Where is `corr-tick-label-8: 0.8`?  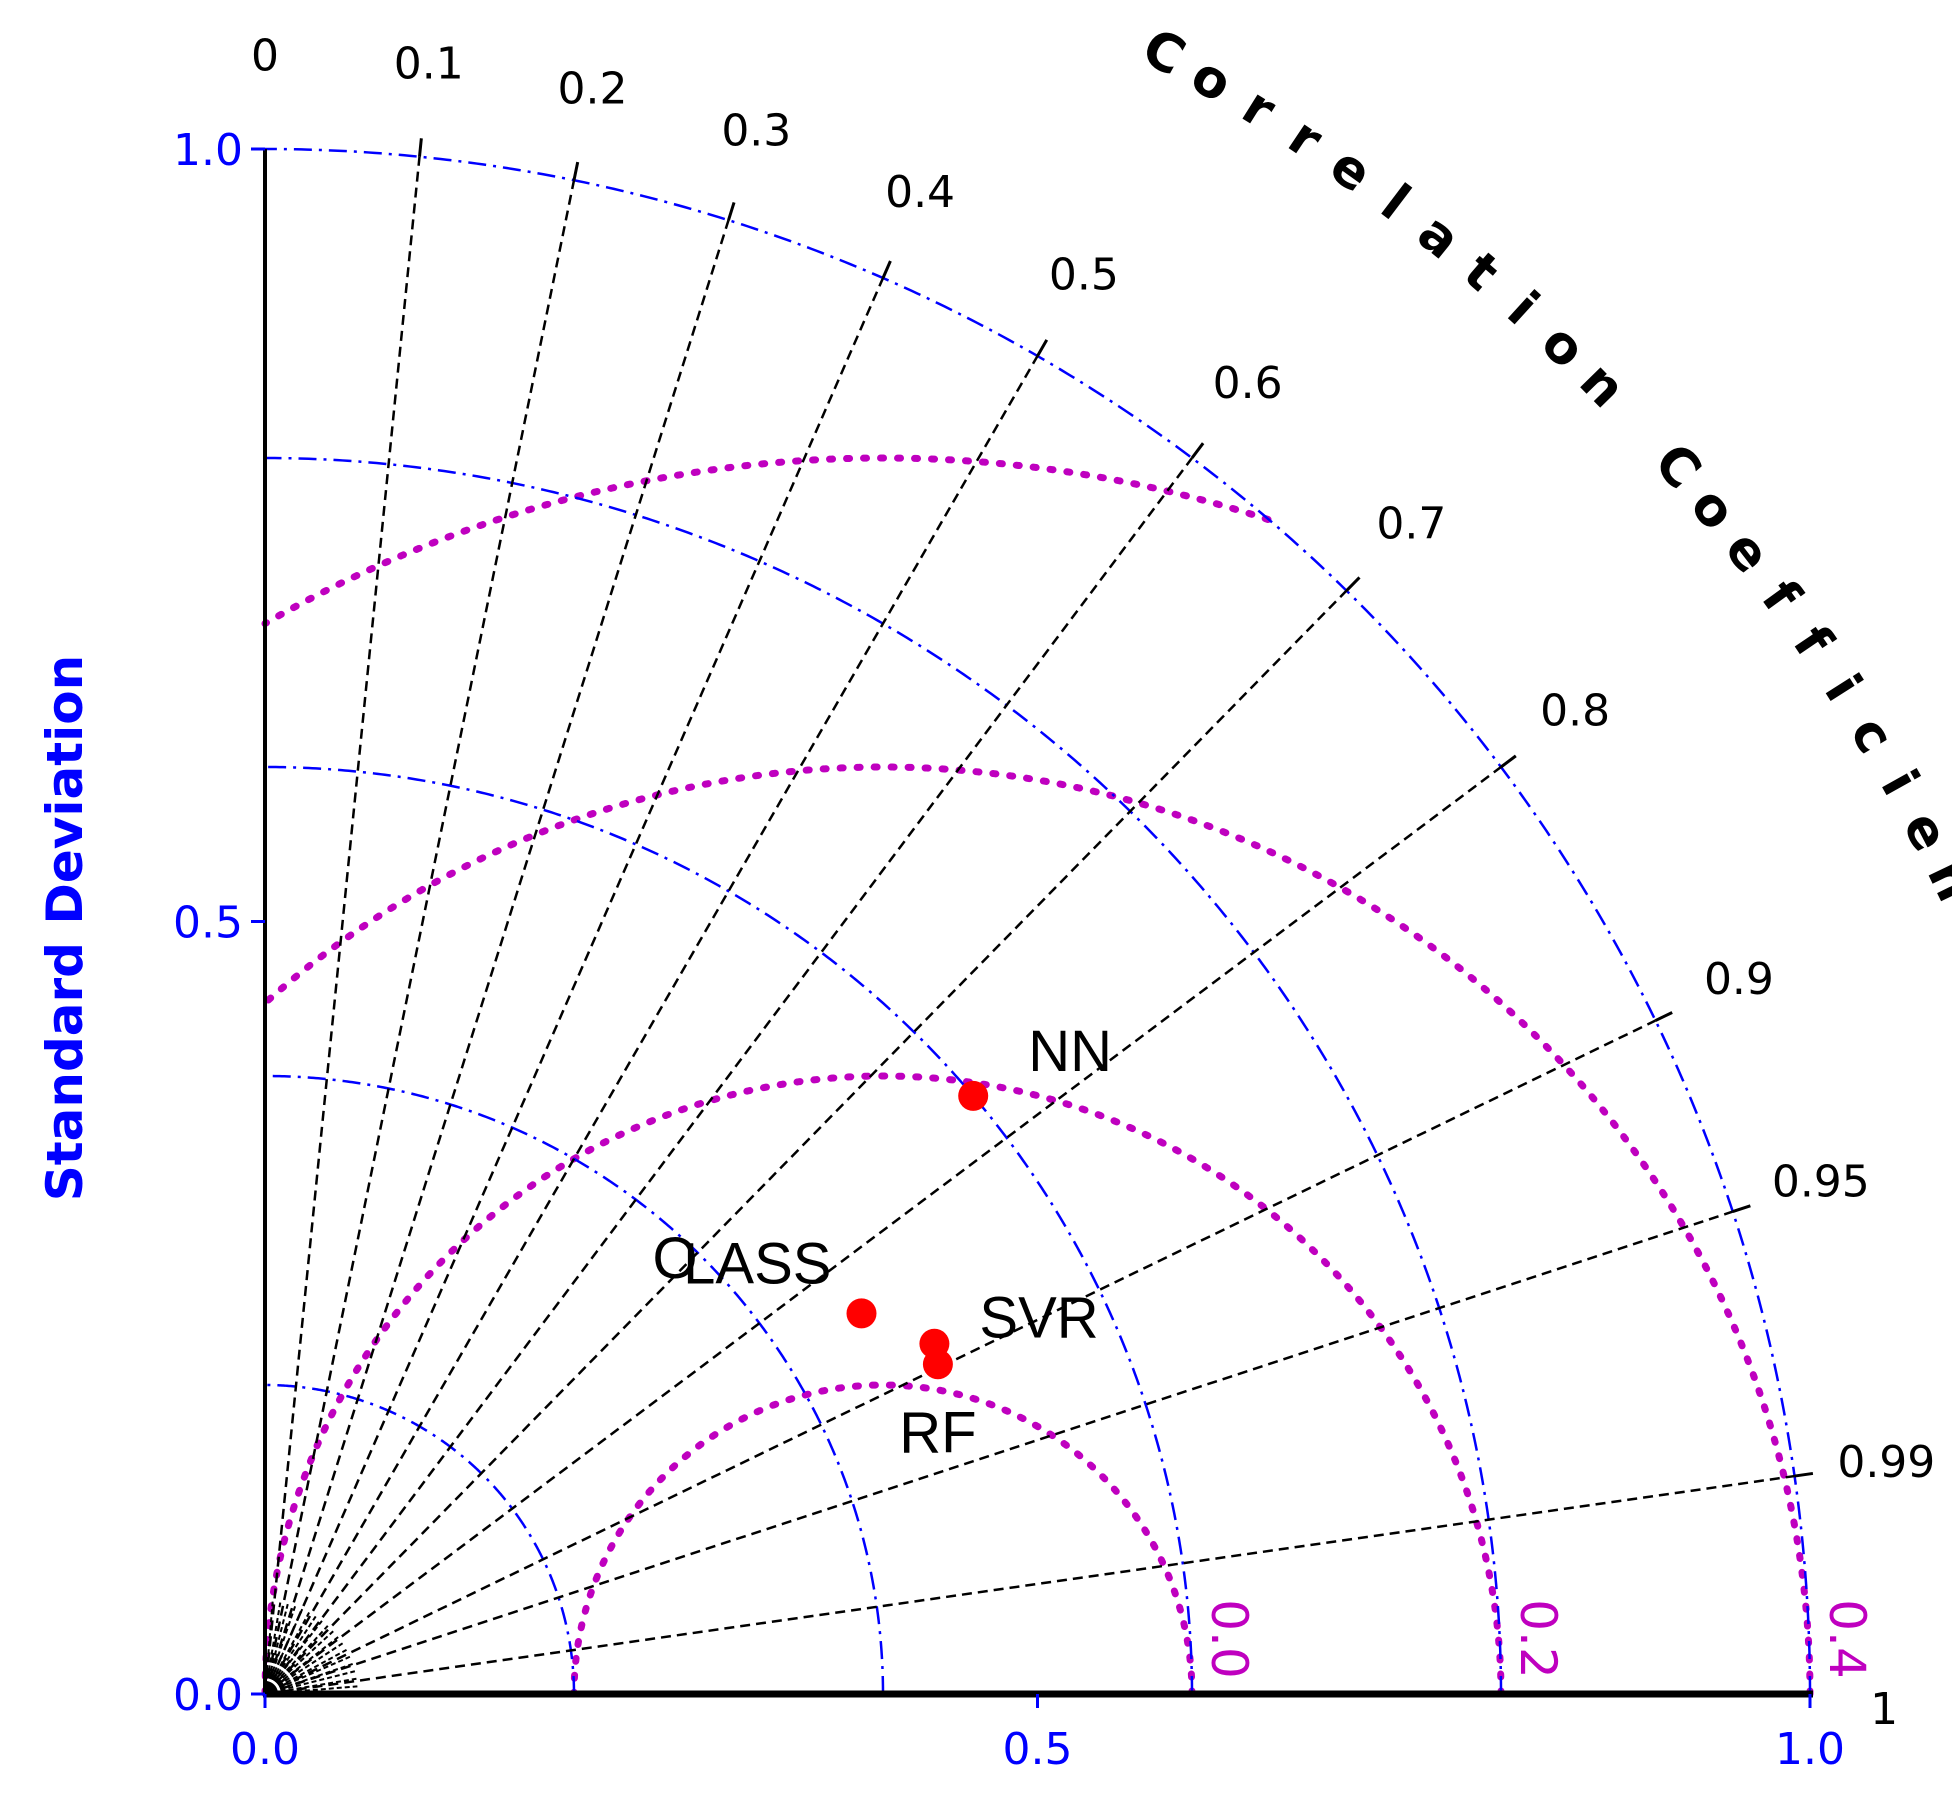 corr-tick-label-8: 0.8 is located at coordinates (1575, 710).